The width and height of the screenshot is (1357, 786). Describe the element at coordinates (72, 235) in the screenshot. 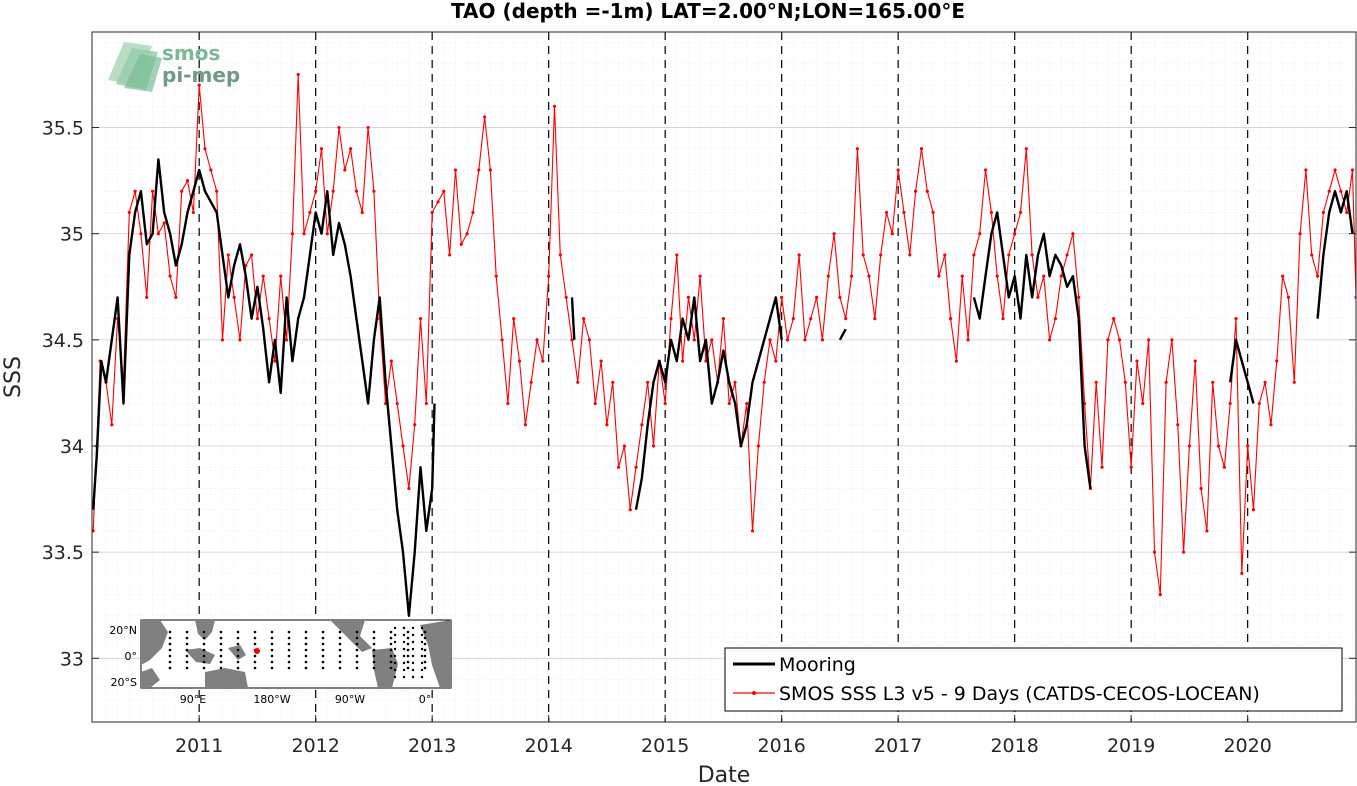

I see `y-tick-label: 35` at that location.